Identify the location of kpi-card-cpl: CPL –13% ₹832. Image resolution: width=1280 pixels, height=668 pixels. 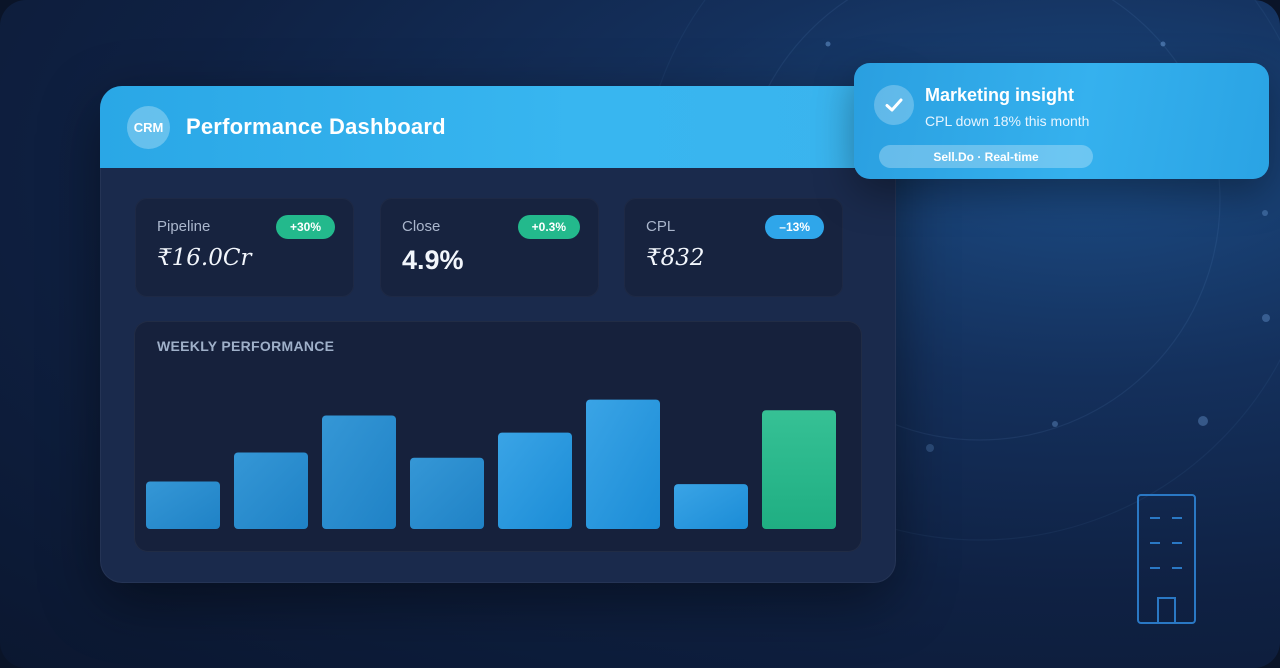
(733, 247).